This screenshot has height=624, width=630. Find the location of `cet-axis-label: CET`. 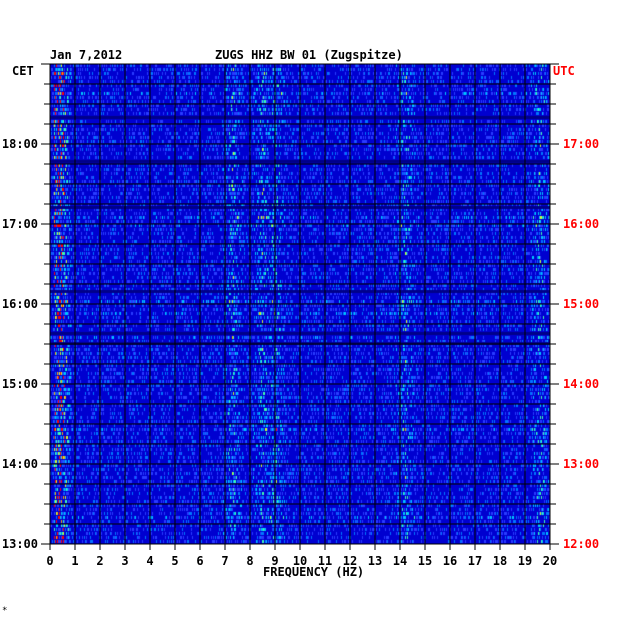

cet-axis-label: CET is located at coordinates (23, 71).